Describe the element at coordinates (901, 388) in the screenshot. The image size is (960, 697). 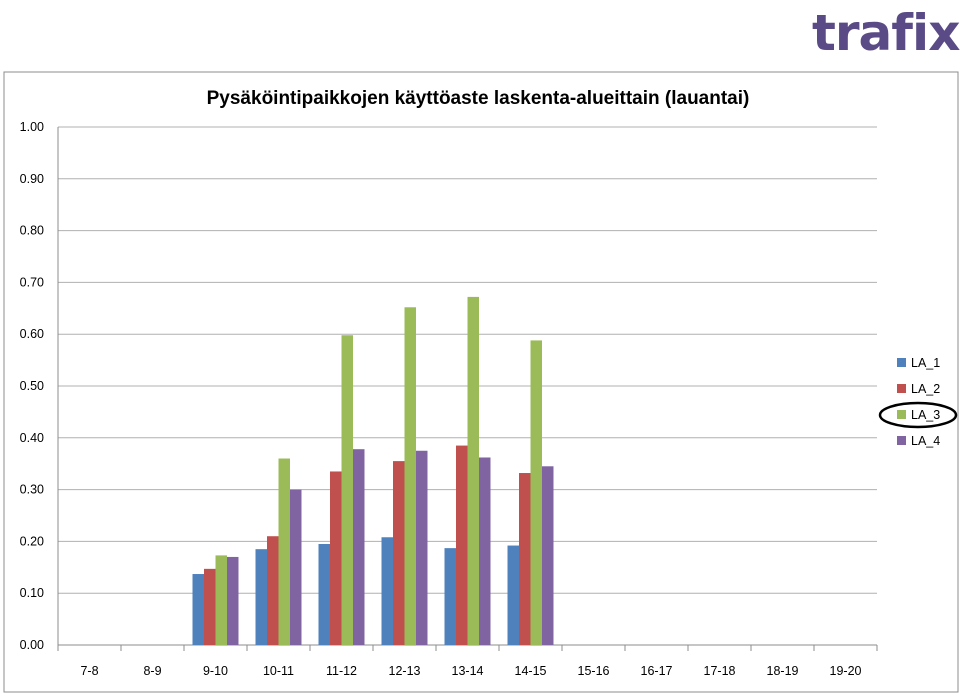
I see `legend-swatch-la2` at that location.